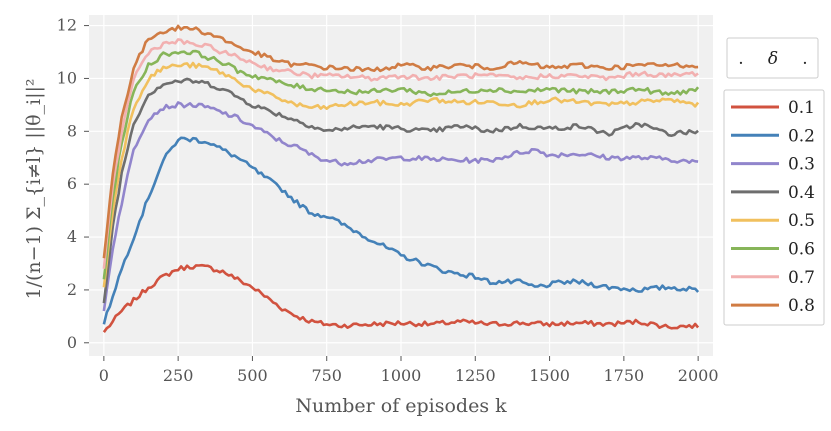  Describe the element at coordinates (801, 306) in the screenshot. I see `legend-label: 0.8` at that location.